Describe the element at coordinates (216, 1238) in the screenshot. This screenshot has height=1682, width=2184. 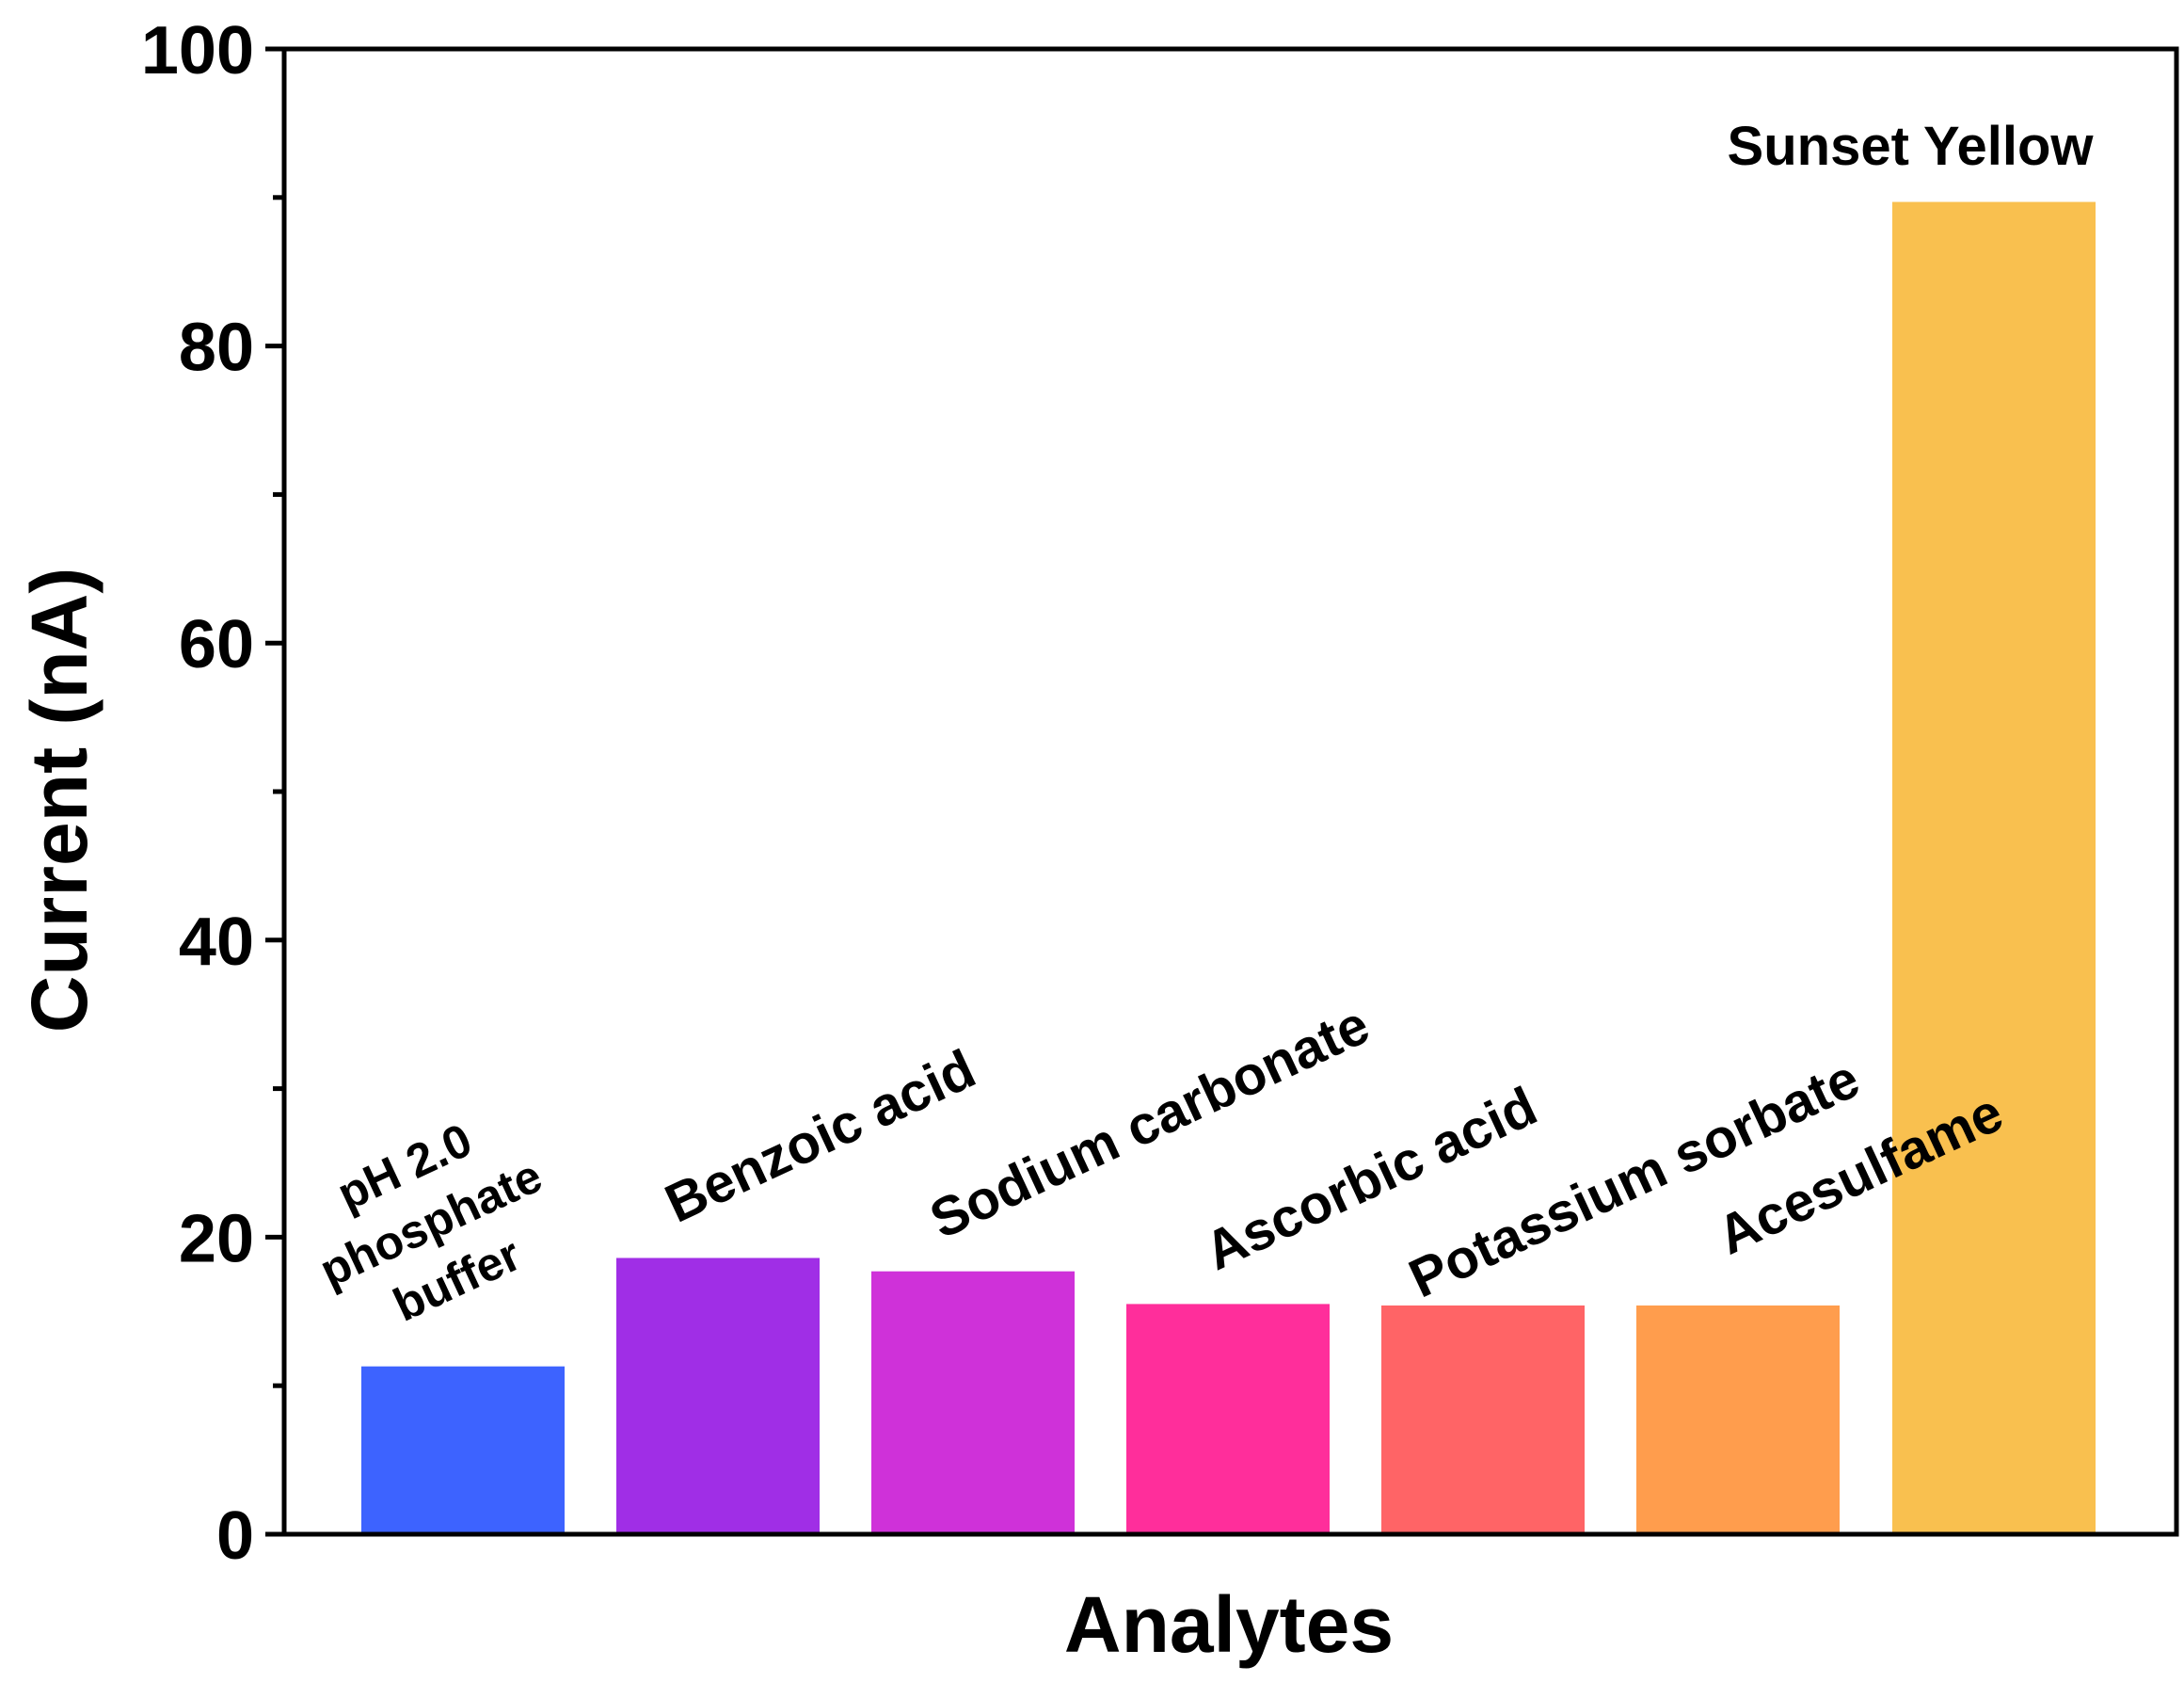
I see `y-tick-label: 20` at that location.